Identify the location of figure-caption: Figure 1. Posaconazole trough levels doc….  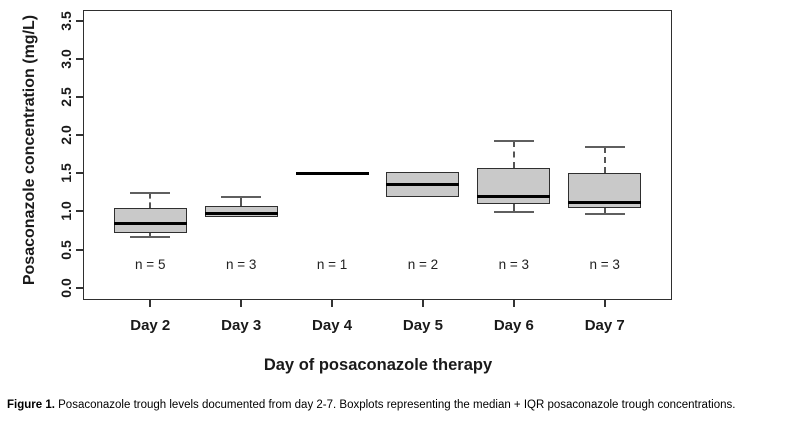
(397, 405).